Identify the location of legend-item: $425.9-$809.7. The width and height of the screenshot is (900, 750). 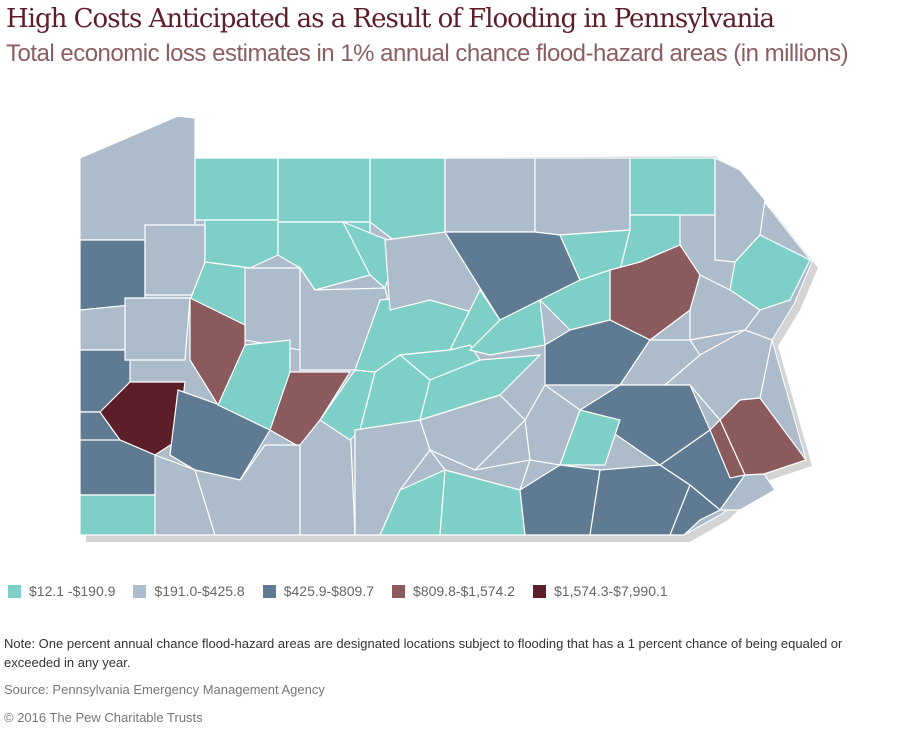
(318, 591).